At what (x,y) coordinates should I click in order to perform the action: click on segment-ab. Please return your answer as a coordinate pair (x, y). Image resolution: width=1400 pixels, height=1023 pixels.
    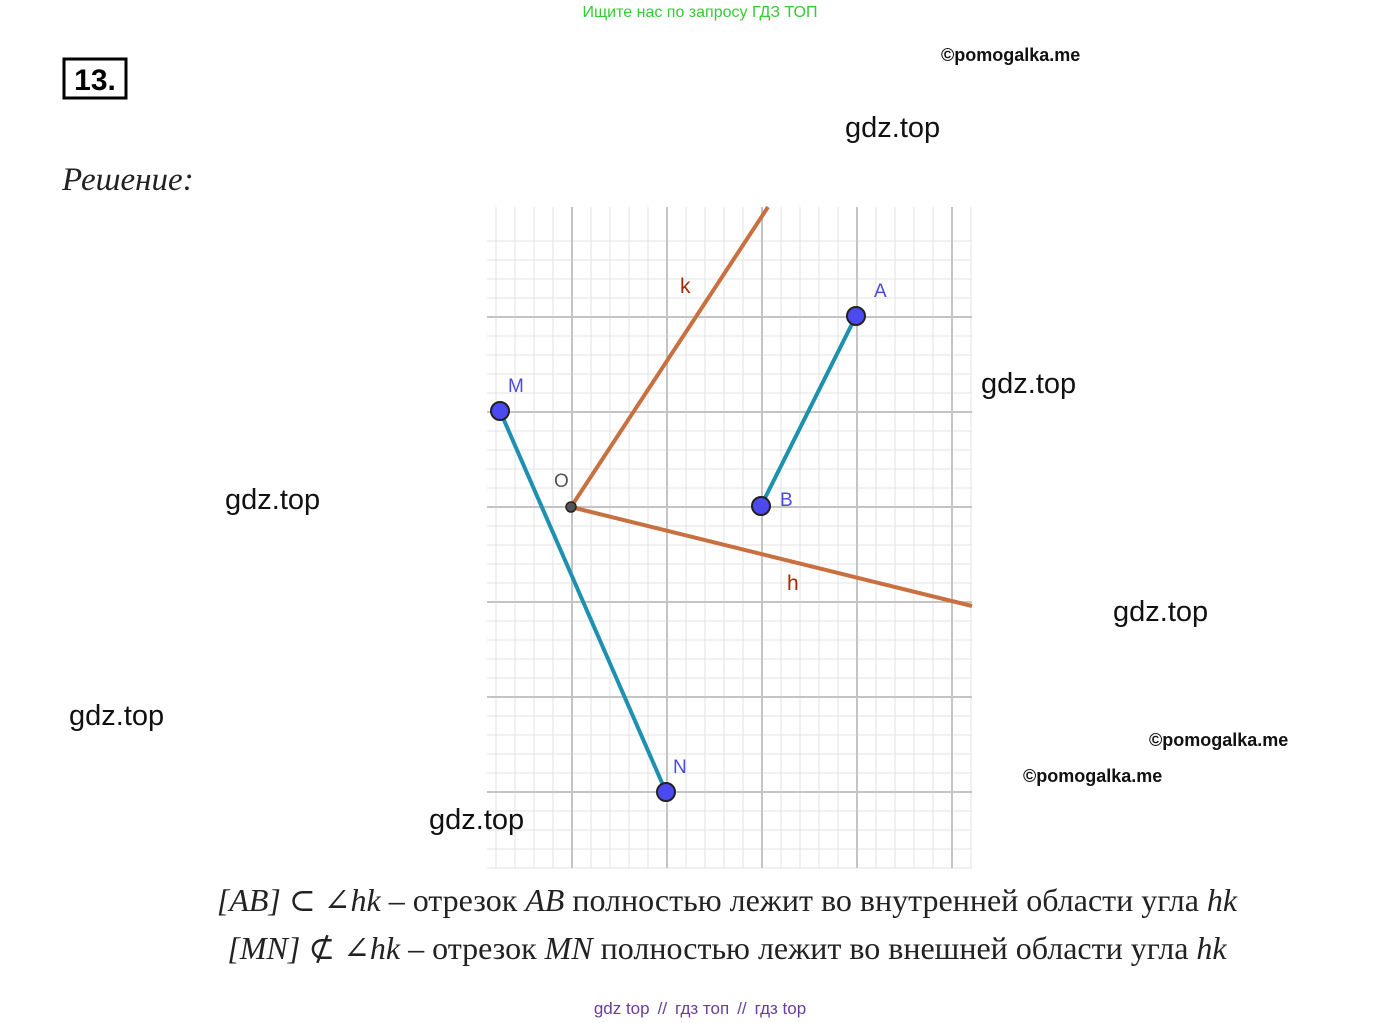
    Looking at the image, I should click on (808, 411).